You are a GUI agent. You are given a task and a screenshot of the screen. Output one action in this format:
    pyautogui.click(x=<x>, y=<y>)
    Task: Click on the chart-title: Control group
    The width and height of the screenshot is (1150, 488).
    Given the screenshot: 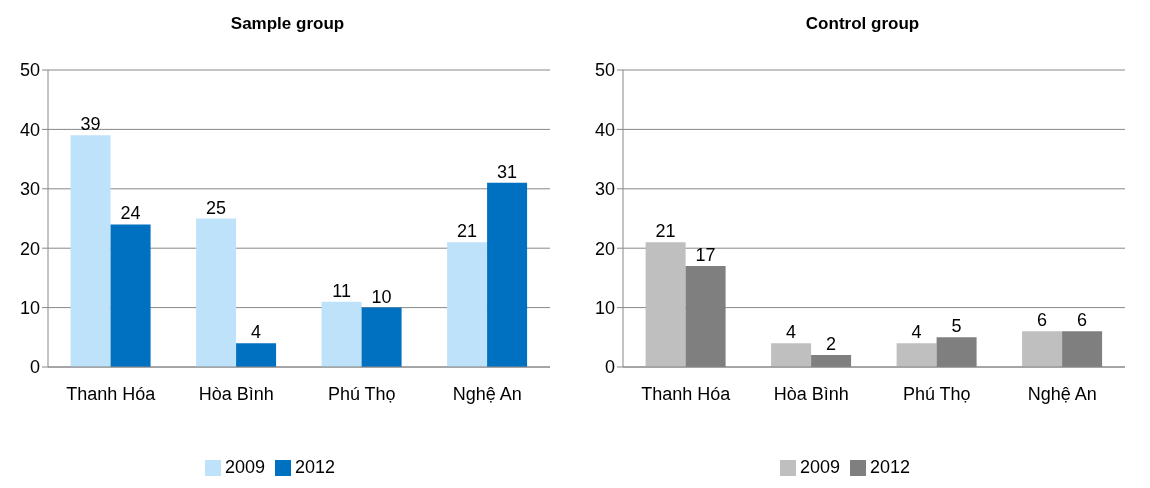 What is the action you would take?
    pyautogui.click(x=862, y=24)
    